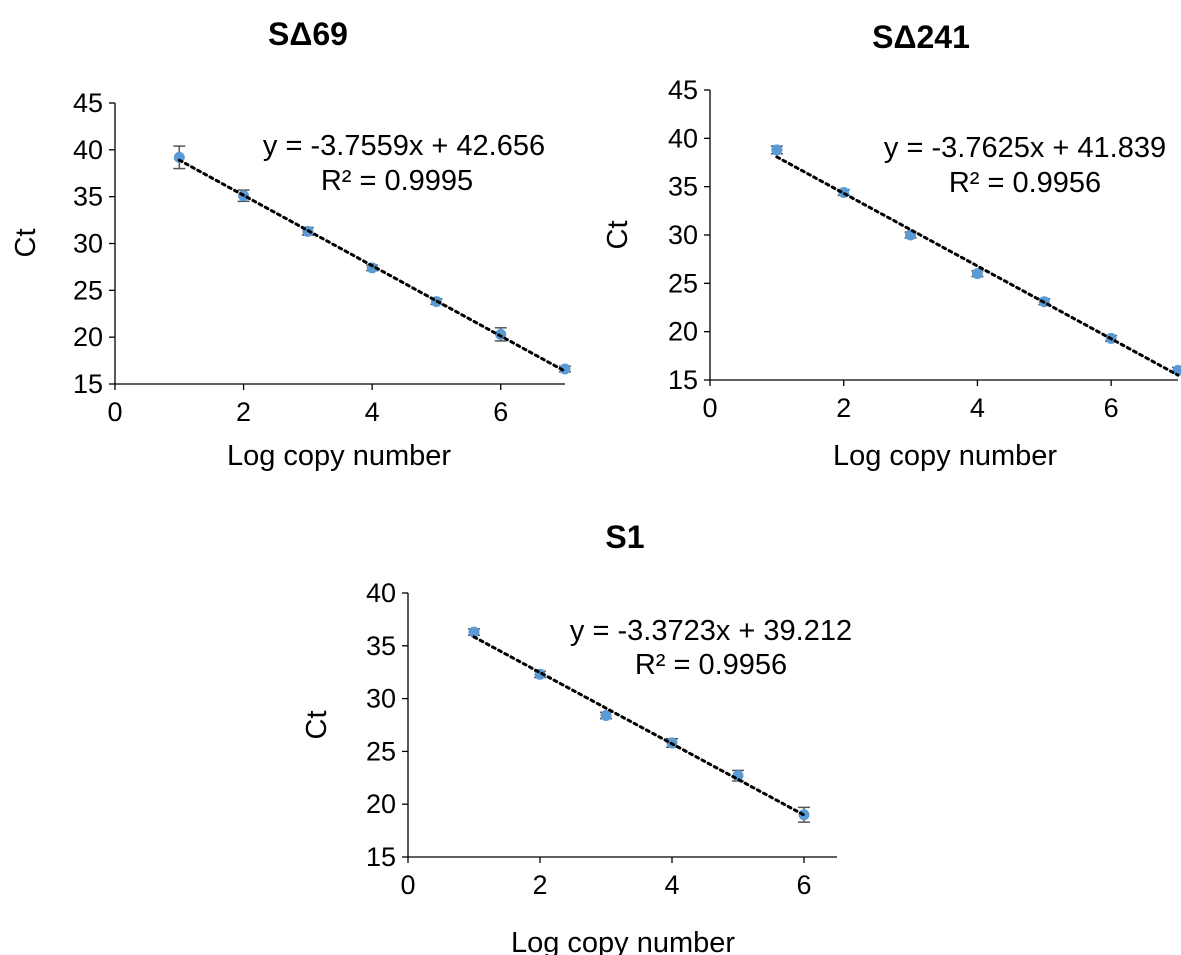 The width and height of the screenshot is (1181, 955). What do you see at coordinates (921, 37) in the screenshot?
I see `chart-title: SΔ241` at bounding box center [921, 37].